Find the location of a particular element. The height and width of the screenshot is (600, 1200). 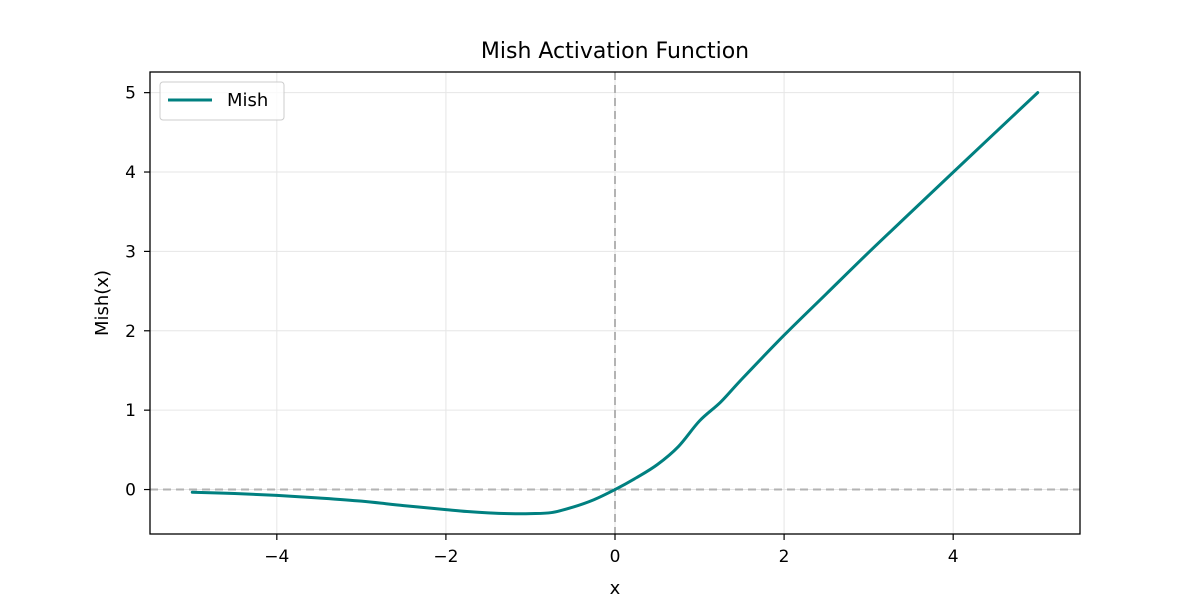

chart-title: Mish Activation Function is located at coordinates (615, 51).